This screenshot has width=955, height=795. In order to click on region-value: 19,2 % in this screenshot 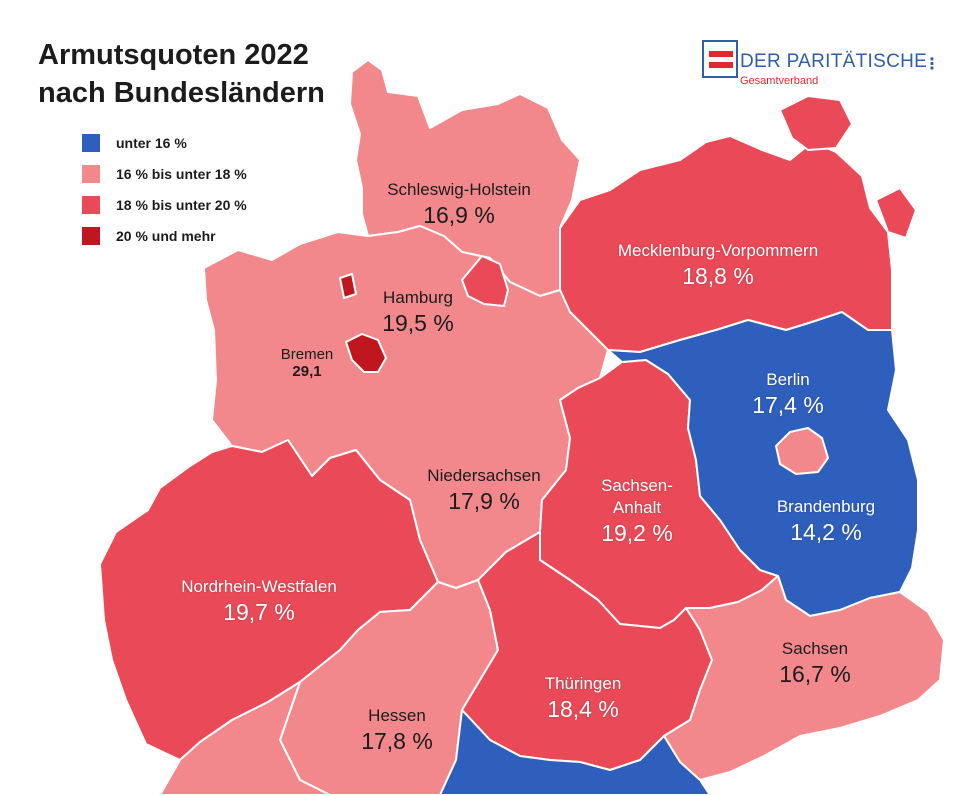, I will do `click(637, 533)`.